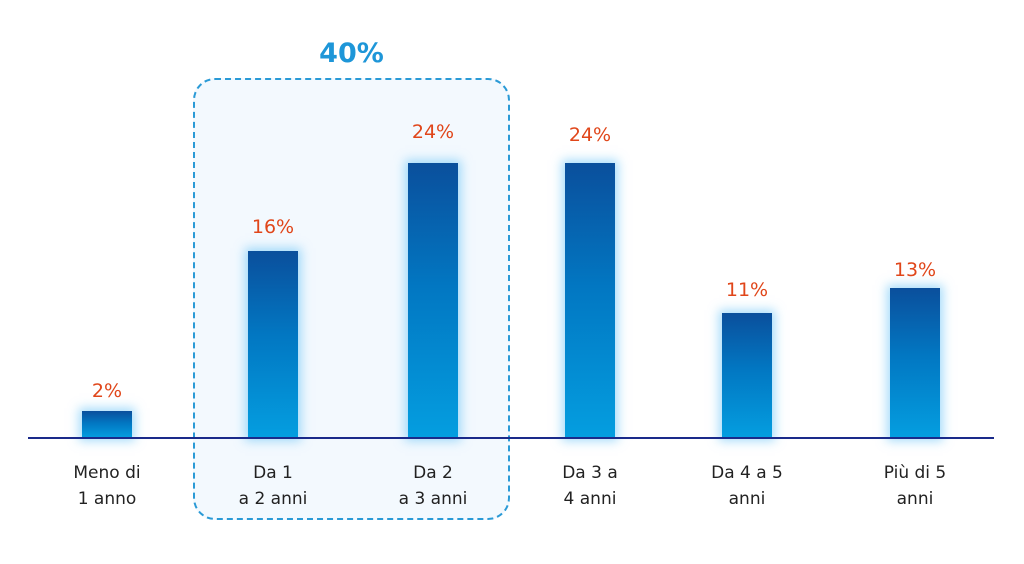  I want to click on category-line-2: 4 anni, so click(590, 499).